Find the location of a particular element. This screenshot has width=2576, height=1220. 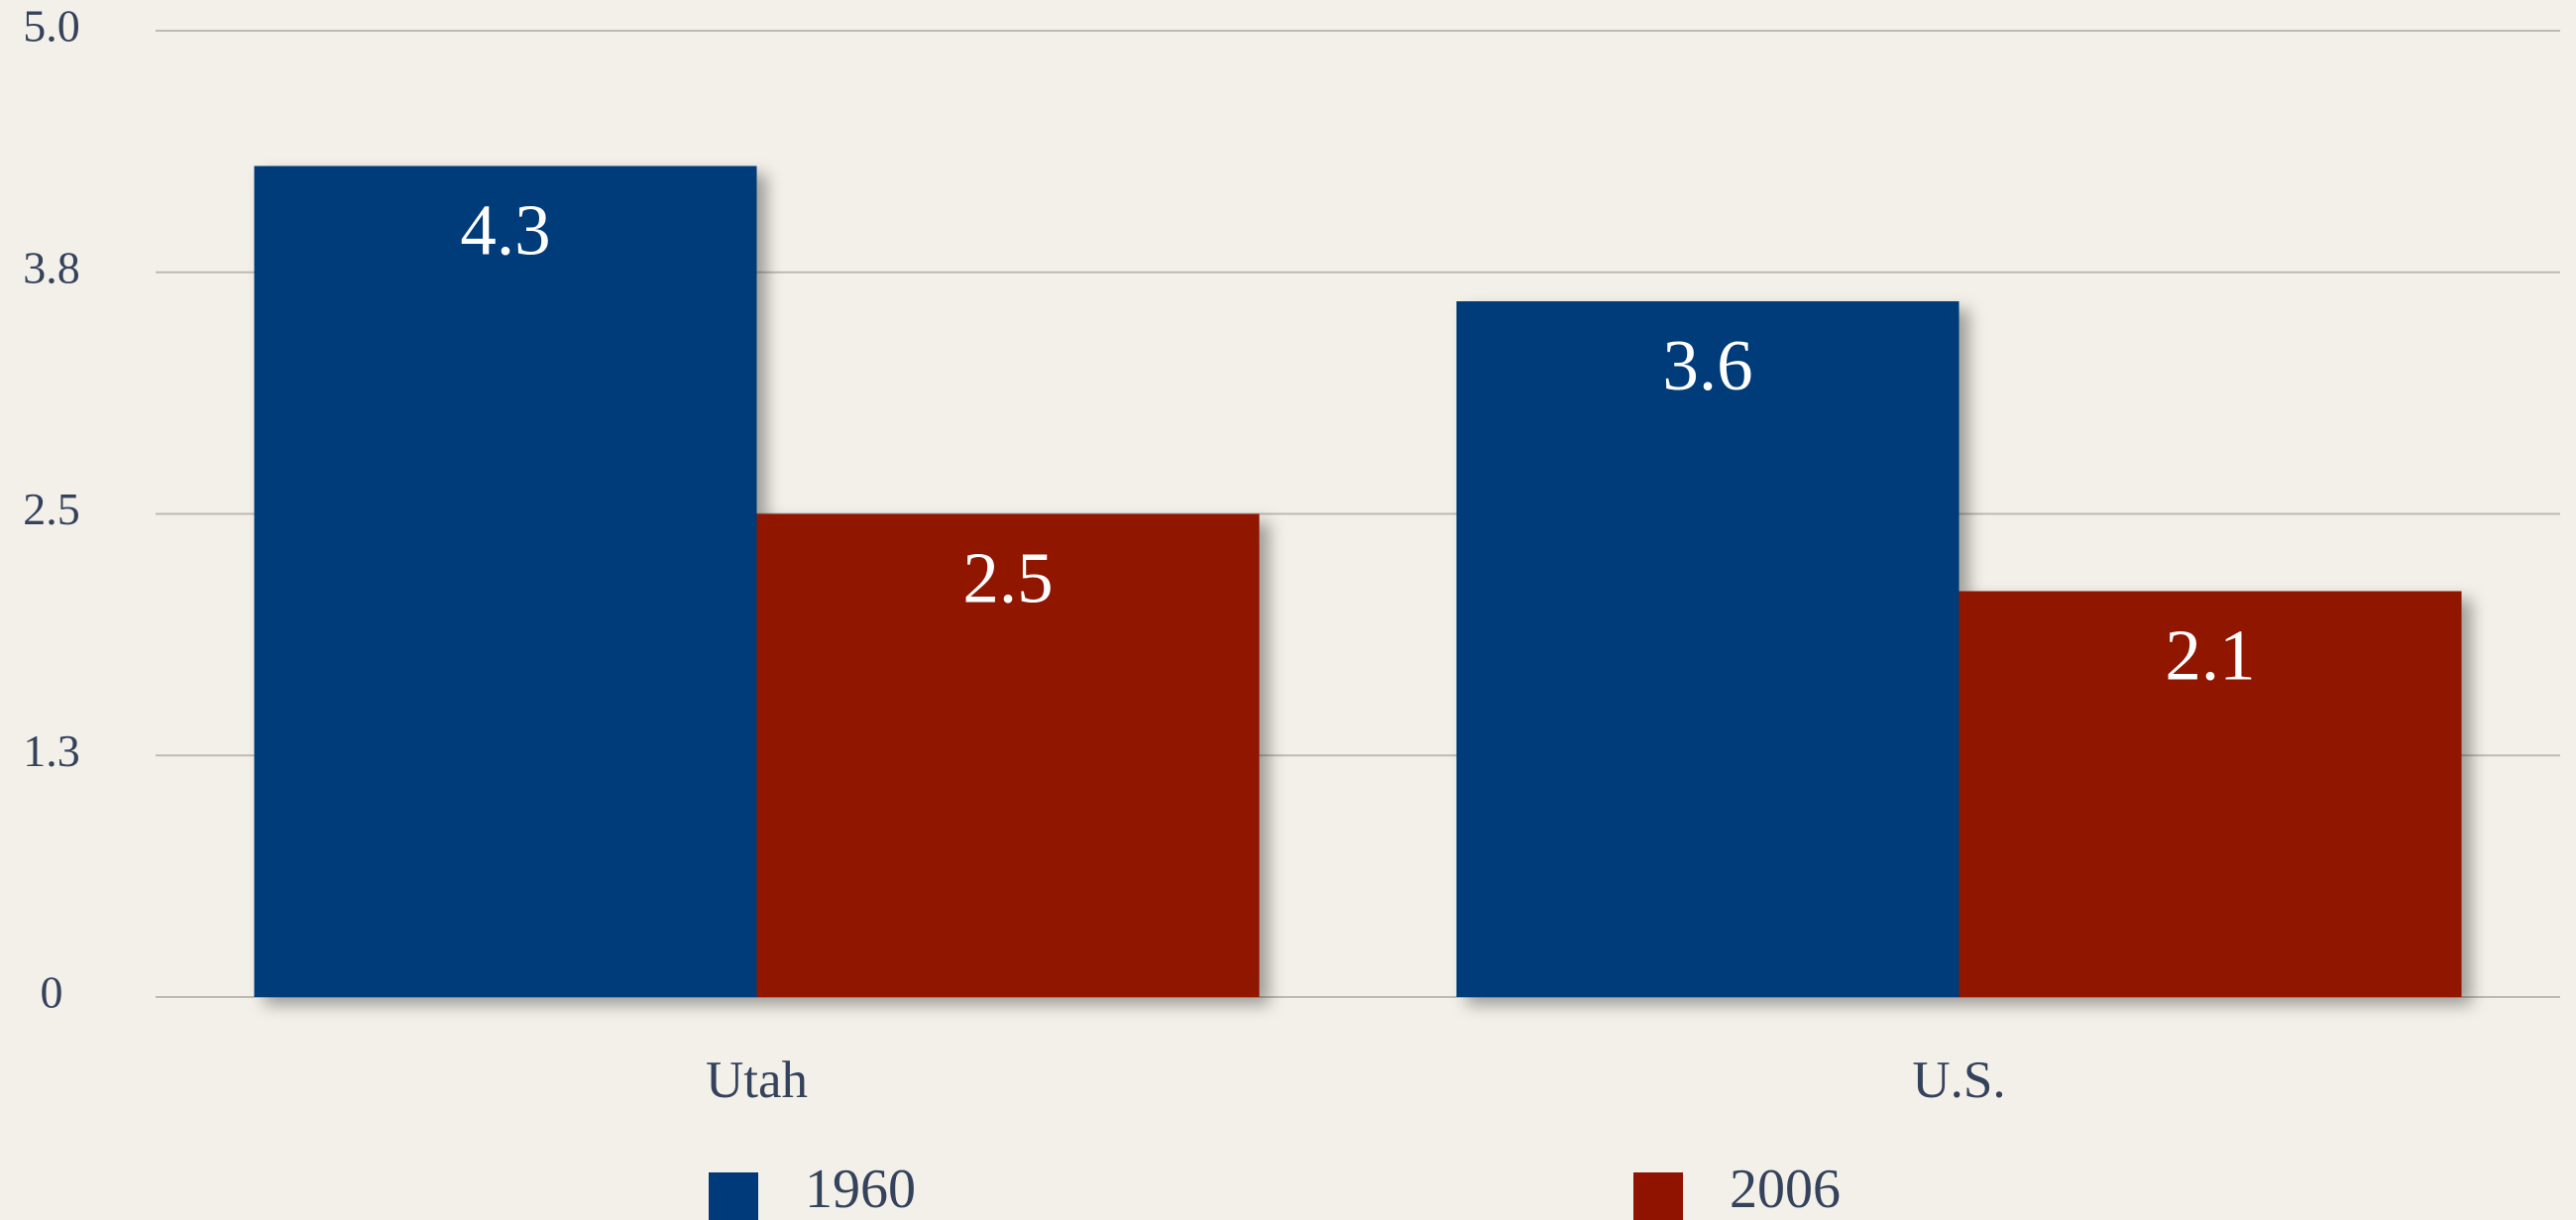

y-tick-label: 3.8 is located at coordinates (51, 267).